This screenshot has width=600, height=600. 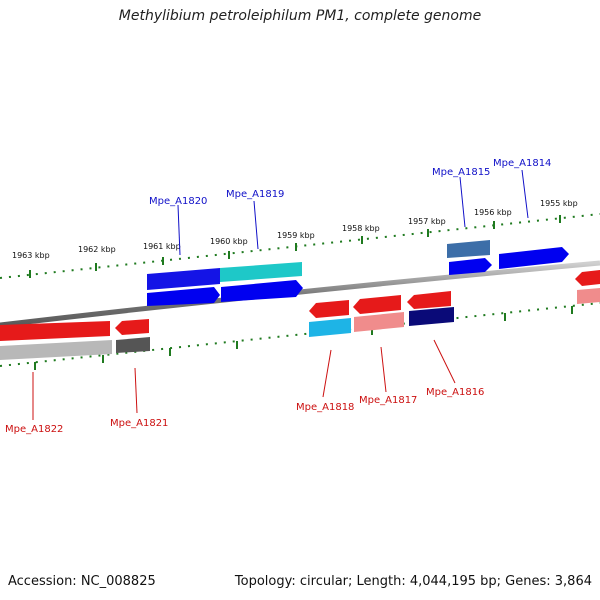 I want to click on leader-mpe-a1819, so click(x=256, y=225).